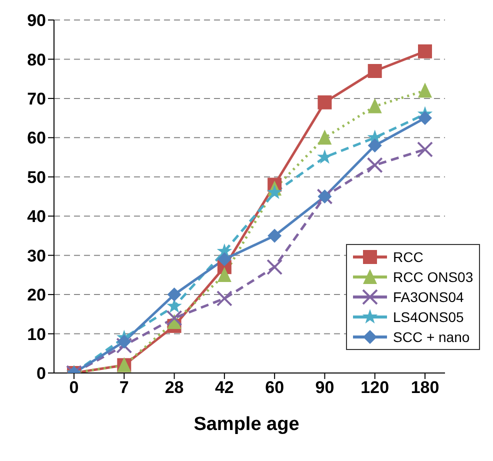 The image size is (493, 461). What do you see at coordinates (36, 256) in the screenshot?
I see `y-tick-label: 30` at bounding box center [36, 256].